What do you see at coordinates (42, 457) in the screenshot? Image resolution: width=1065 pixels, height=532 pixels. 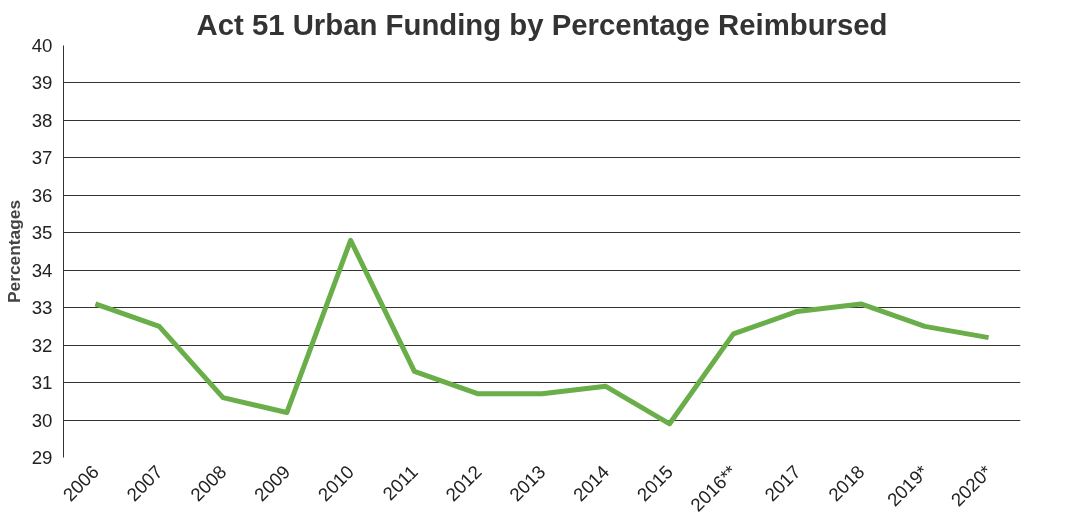 I see `y-tick-label: 29` at bounding box center [42, 457].